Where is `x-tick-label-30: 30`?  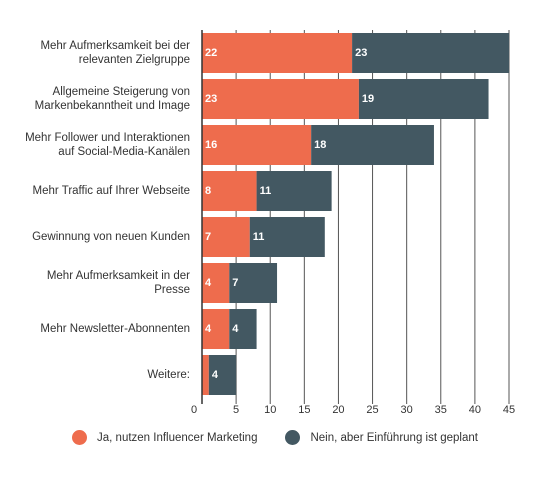 x-tick-label-30: 30 is located at coordinates (407, 410).